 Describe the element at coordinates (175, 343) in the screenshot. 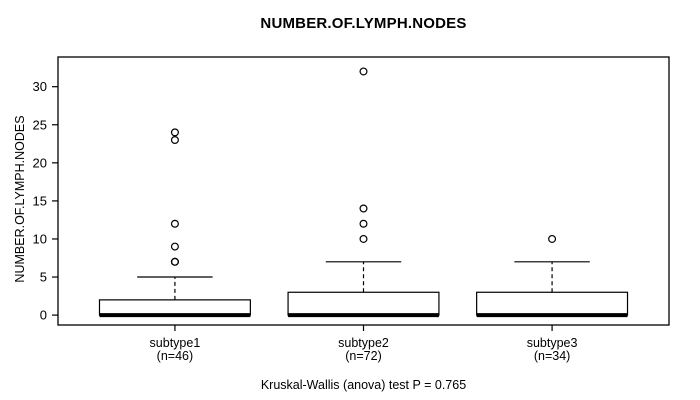

I see `x-category-label: subtype1` at that location.